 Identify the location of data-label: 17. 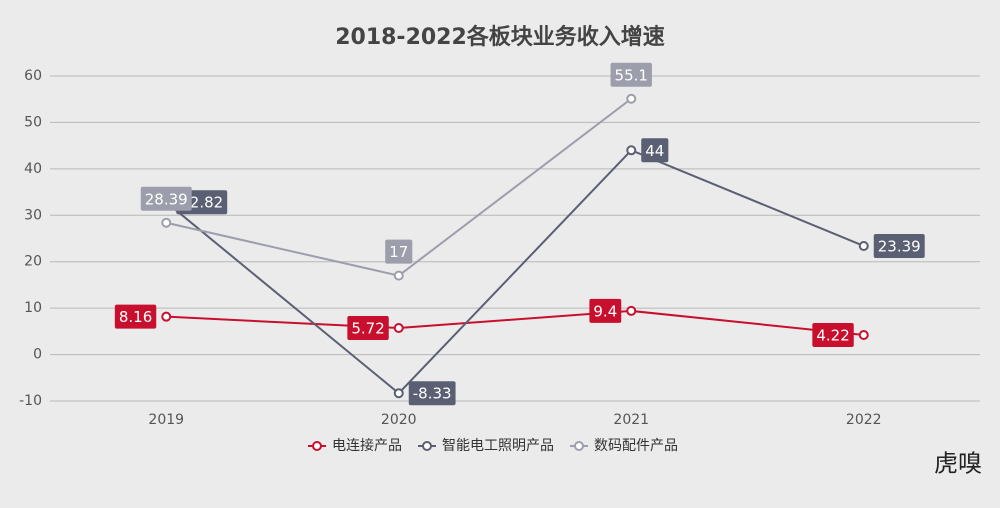
(399, 251).